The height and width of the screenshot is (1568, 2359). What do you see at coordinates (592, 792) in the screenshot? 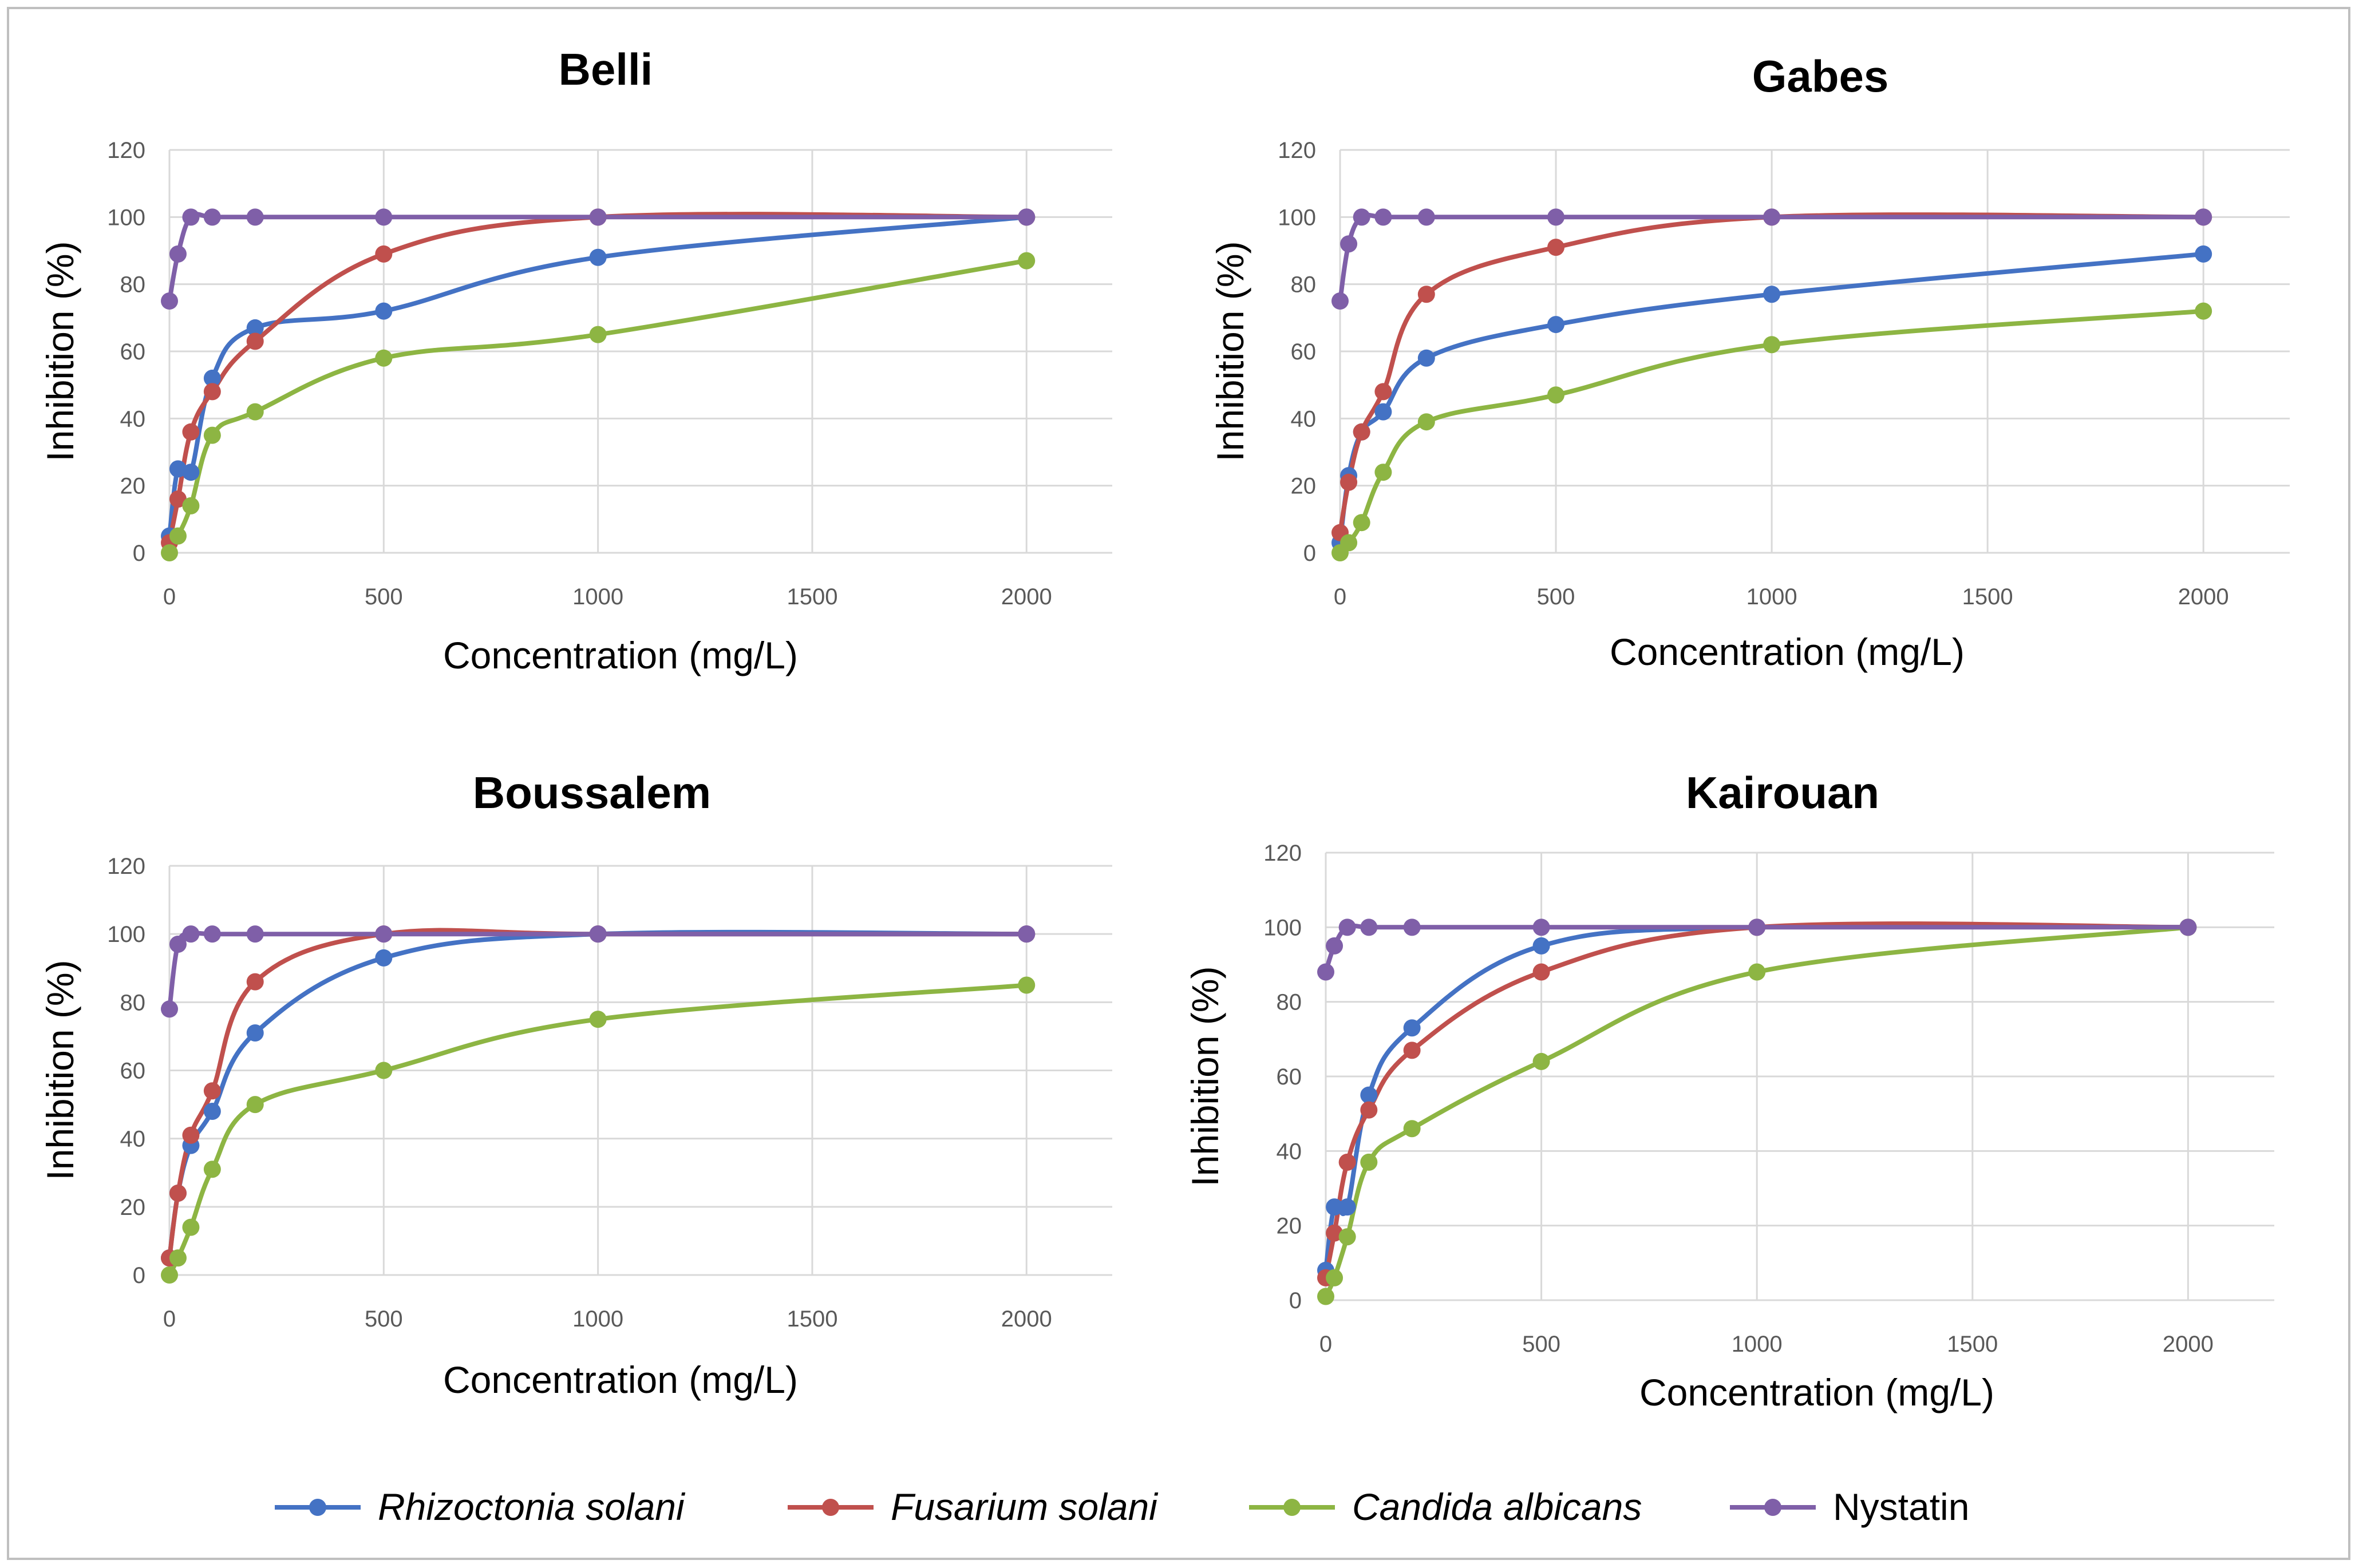
I see `chart-title: Boussalem` at bounding box center [592, 792].